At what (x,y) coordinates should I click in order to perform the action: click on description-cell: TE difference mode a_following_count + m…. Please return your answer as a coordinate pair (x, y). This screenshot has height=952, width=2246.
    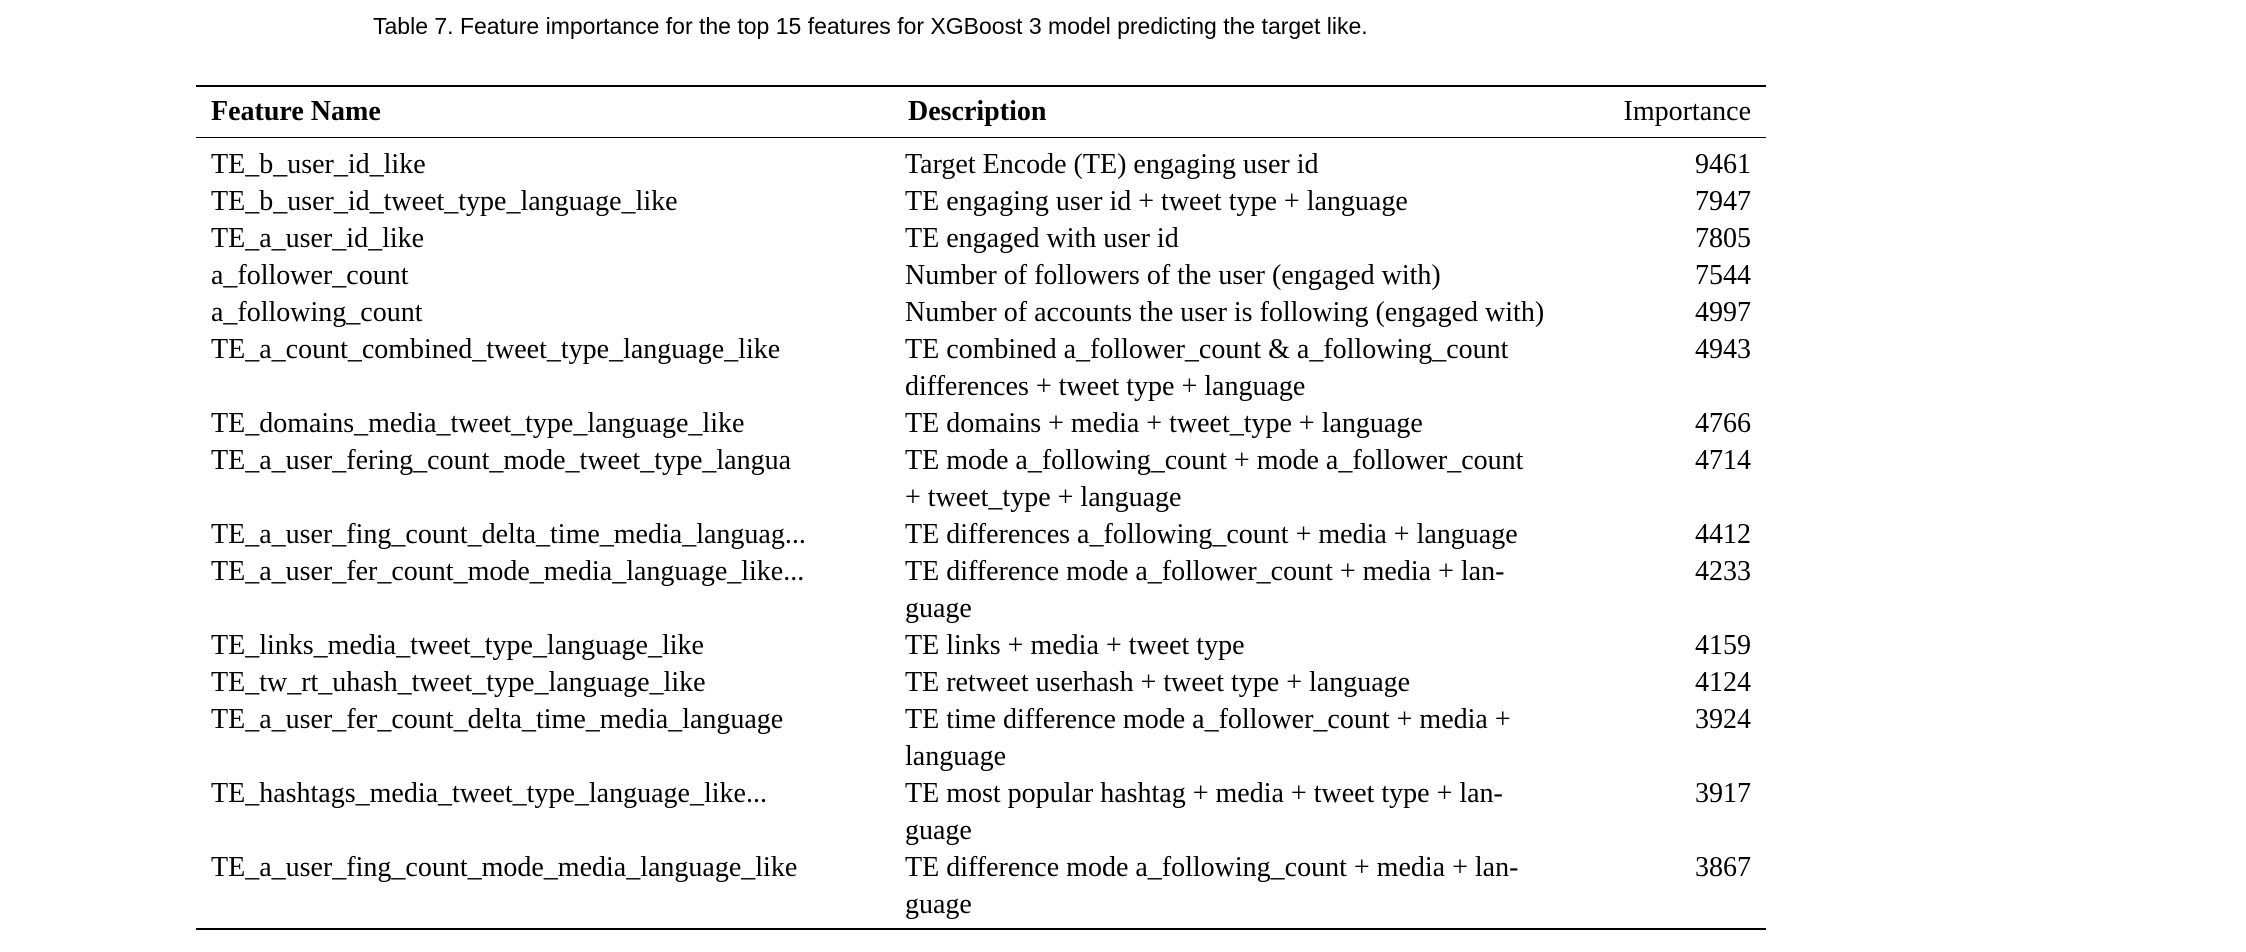
    Looking at the image, I should click on (1212, 886).